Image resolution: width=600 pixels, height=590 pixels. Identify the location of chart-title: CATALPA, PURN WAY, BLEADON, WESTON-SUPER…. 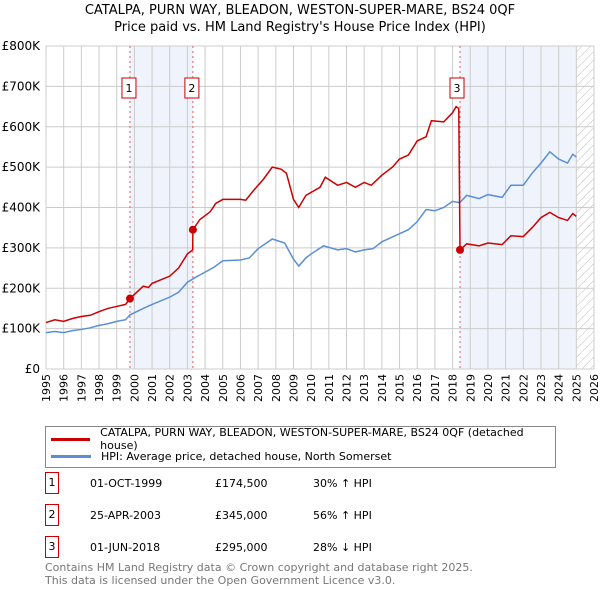
(300, 10).